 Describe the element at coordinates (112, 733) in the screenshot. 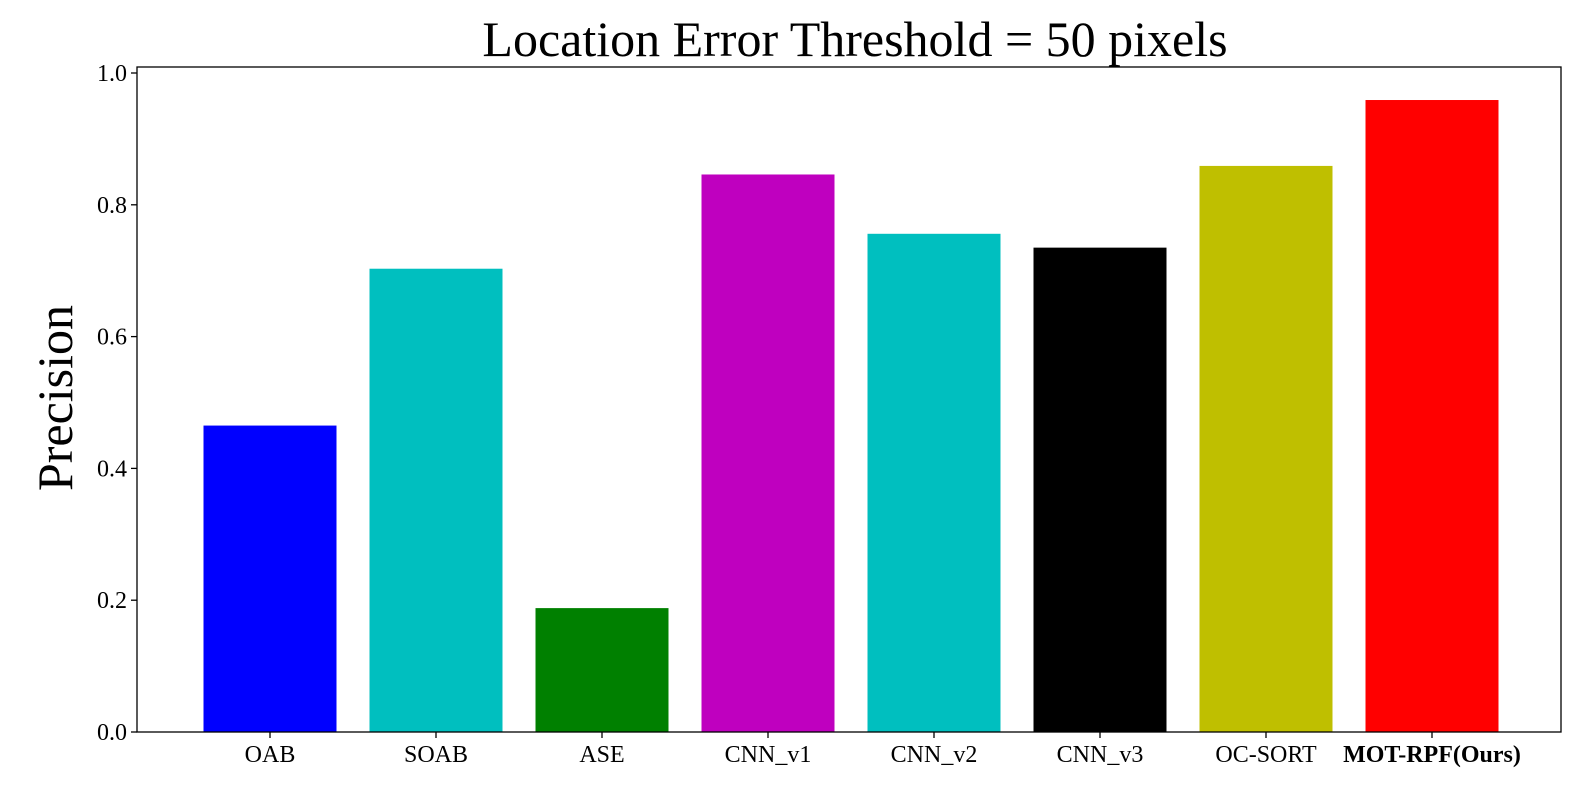

I see `y-tick-label: 0.0` at that location.